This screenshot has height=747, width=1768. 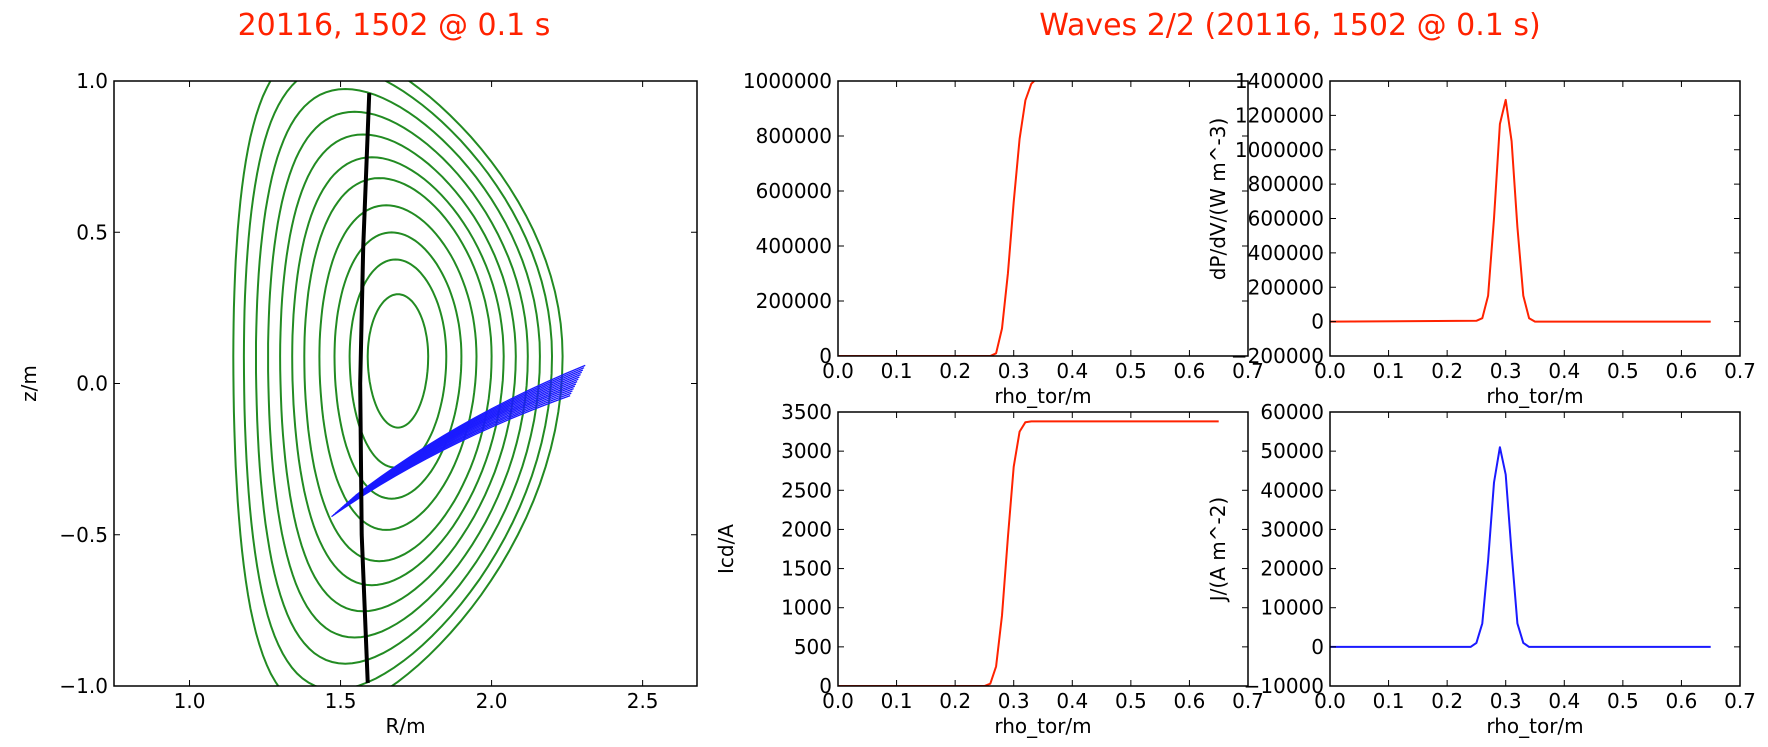 What do you see at coordinates (1290, 25) in the screenshot?
I see `right-title: Waves 2/2 (20116, 1502 @ 0.1 s)` at bounding box center [1290, 25].